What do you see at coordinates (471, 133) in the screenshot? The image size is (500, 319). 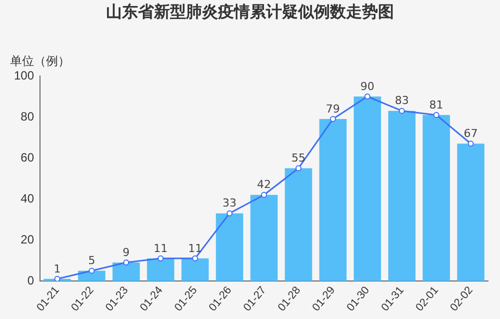 I see `data-label: 67` at bounding box center [471, 133].